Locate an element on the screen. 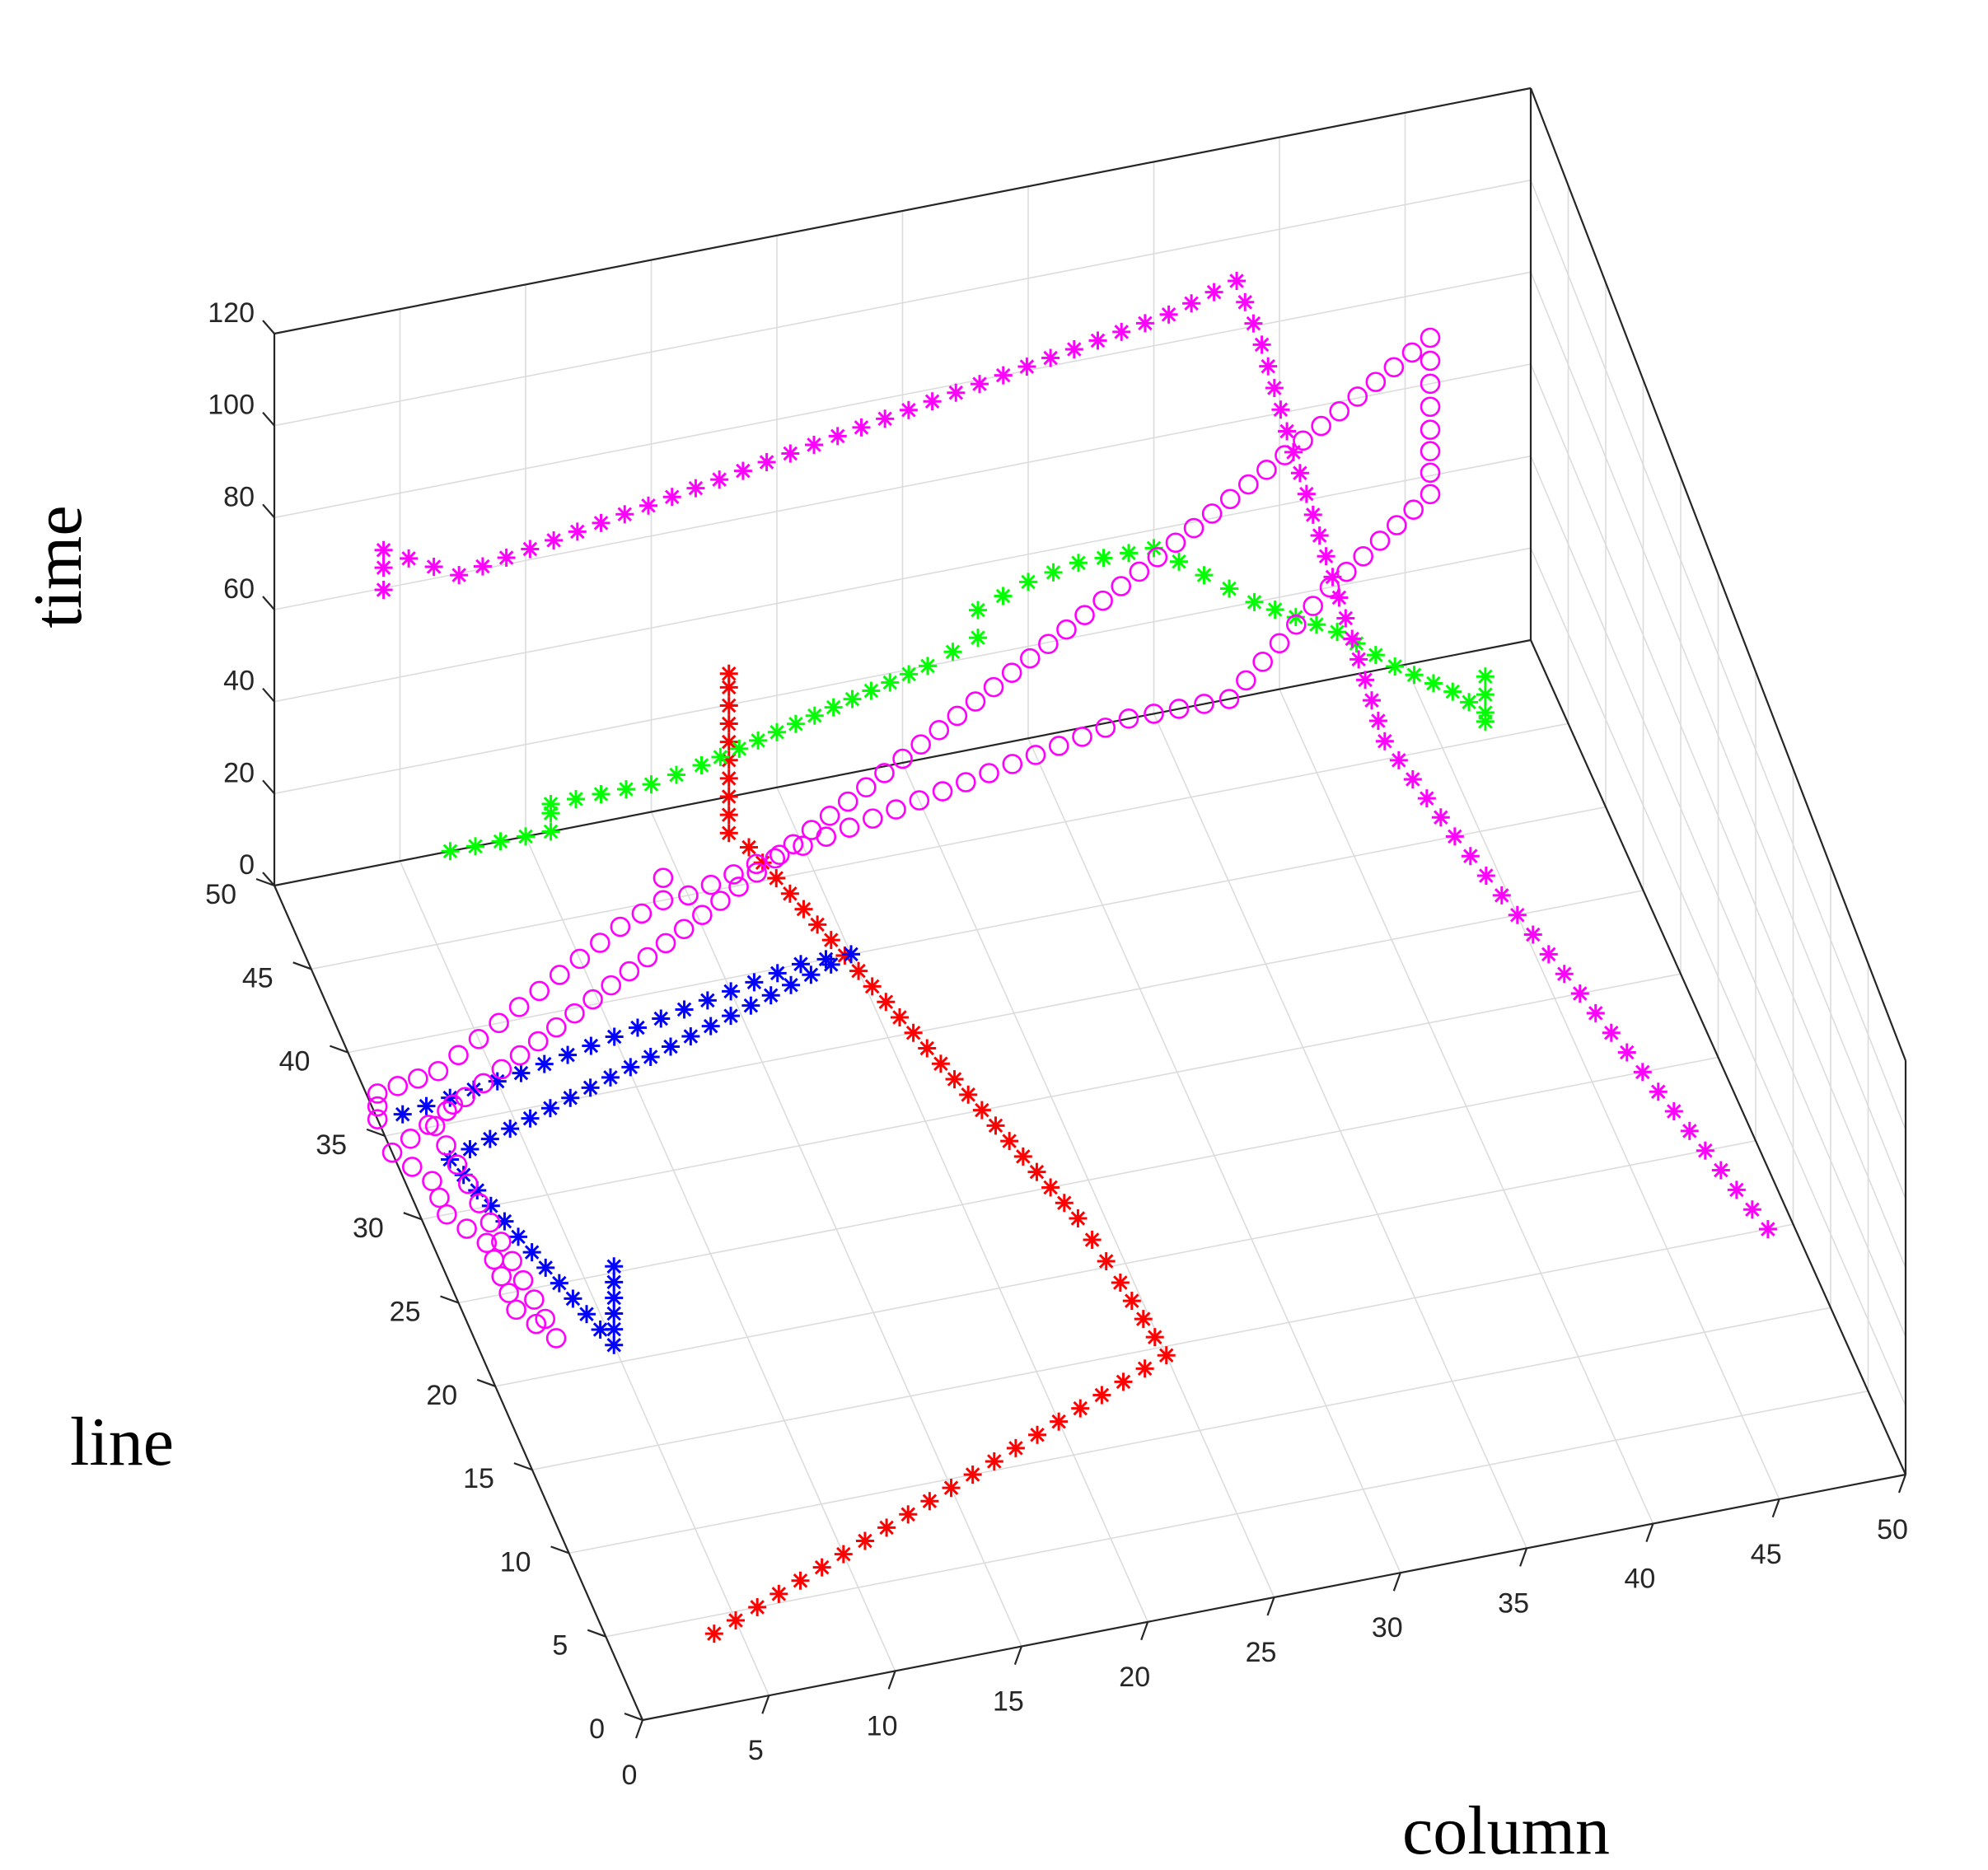 This screenshot has height=1870, width=1988. frame-edge is located at coordinates (1718, 1057).